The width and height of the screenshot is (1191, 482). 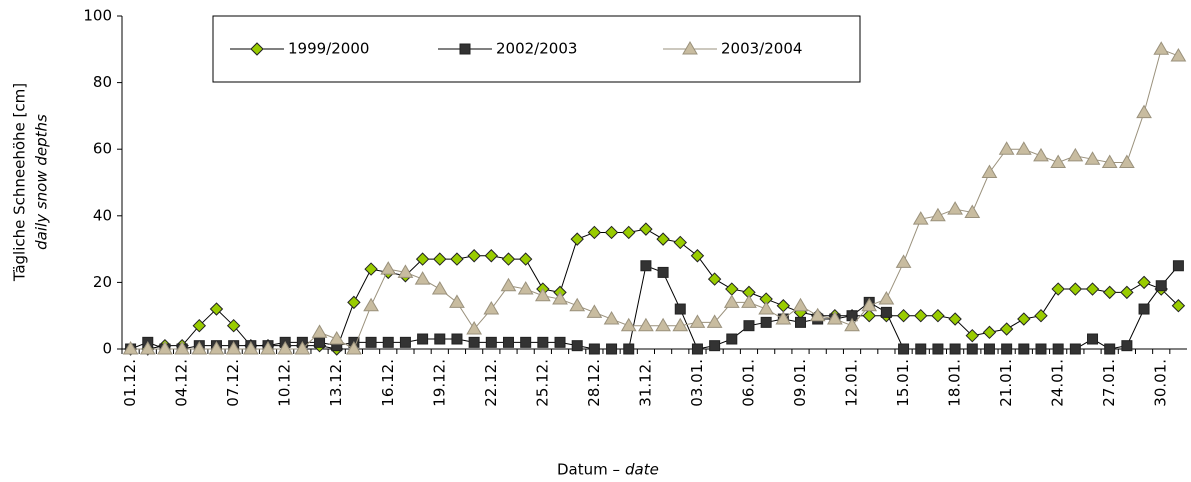 What do you see at coordinates (536, 49) in the screenshot?
I see `legend-box` at bounding box center [536, 49].